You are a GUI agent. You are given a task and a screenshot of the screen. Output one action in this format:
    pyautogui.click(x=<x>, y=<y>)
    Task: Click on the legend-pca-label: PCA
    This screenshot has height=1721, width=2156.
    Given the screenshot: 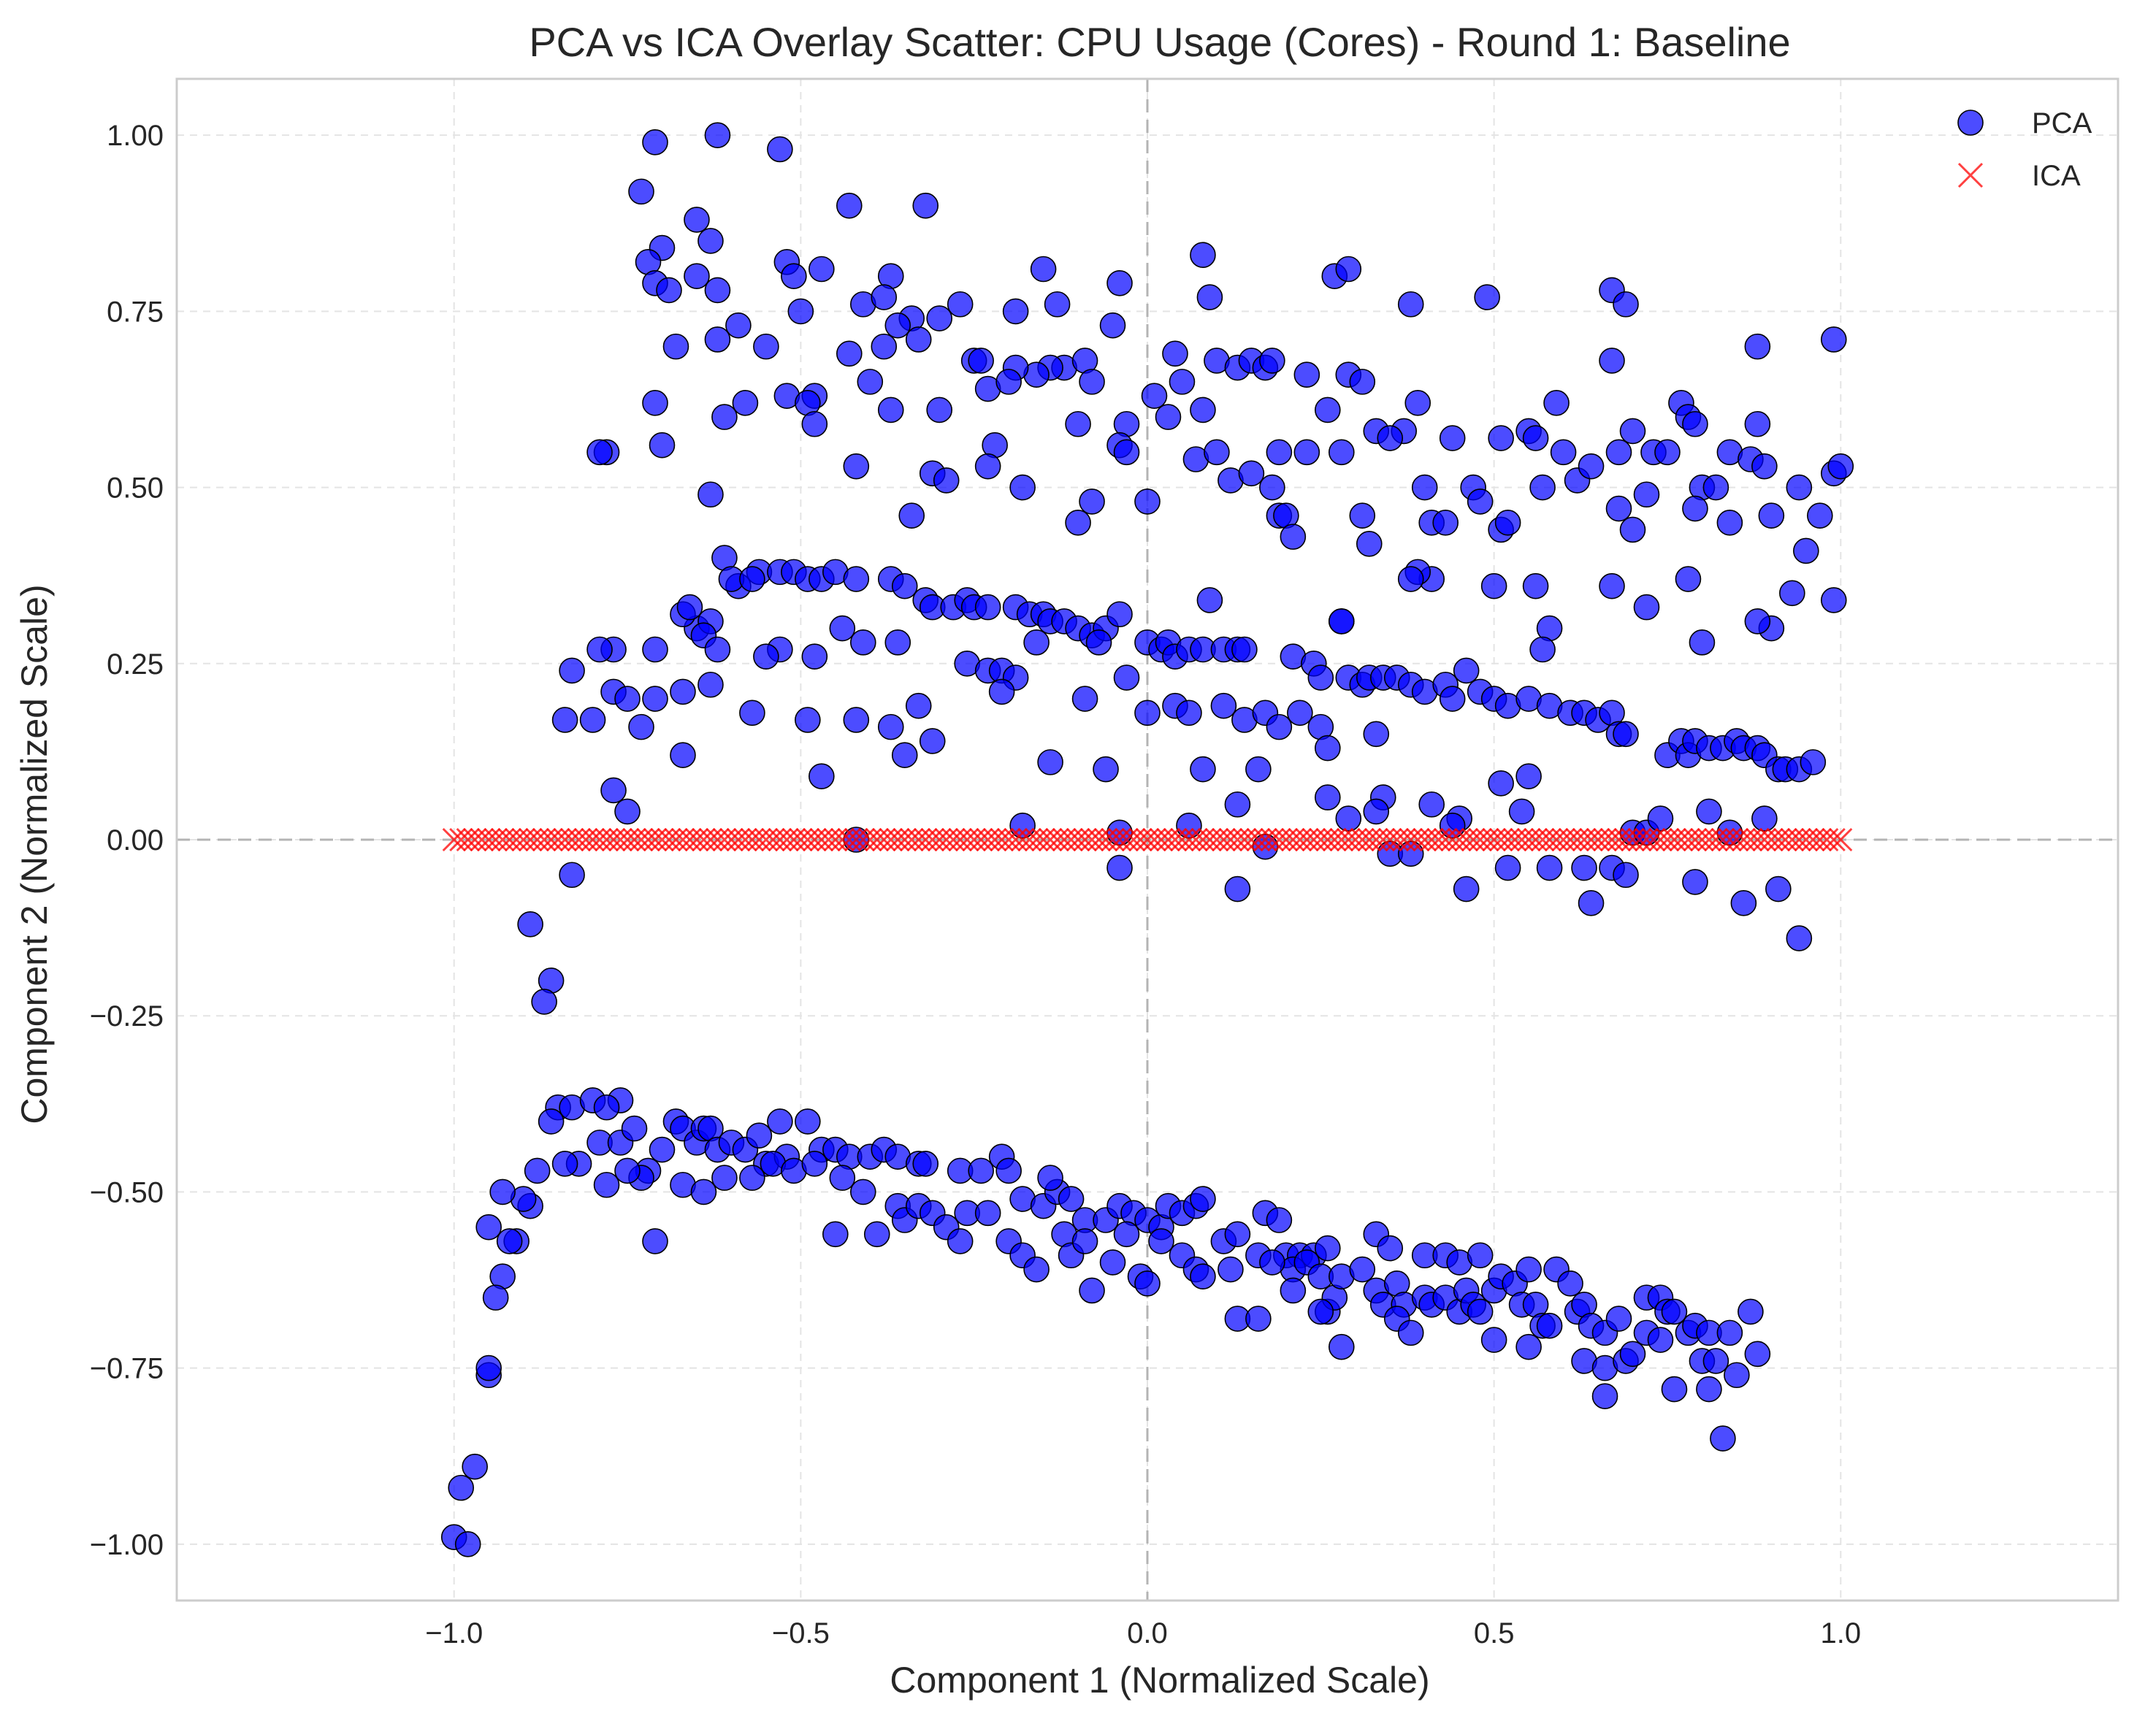 What is the action you would take?
    pyautogui.click(x=2062, y=123)
    